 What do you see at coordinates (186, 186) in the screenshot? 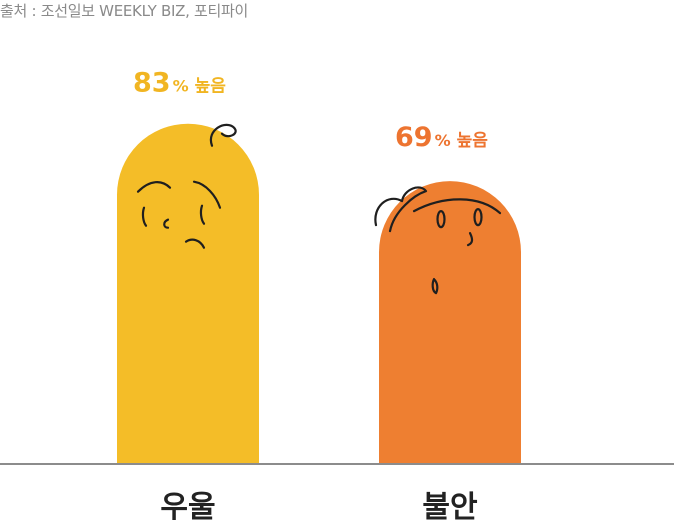
I see `sad-face-icon` at bounding box center [186, 186].